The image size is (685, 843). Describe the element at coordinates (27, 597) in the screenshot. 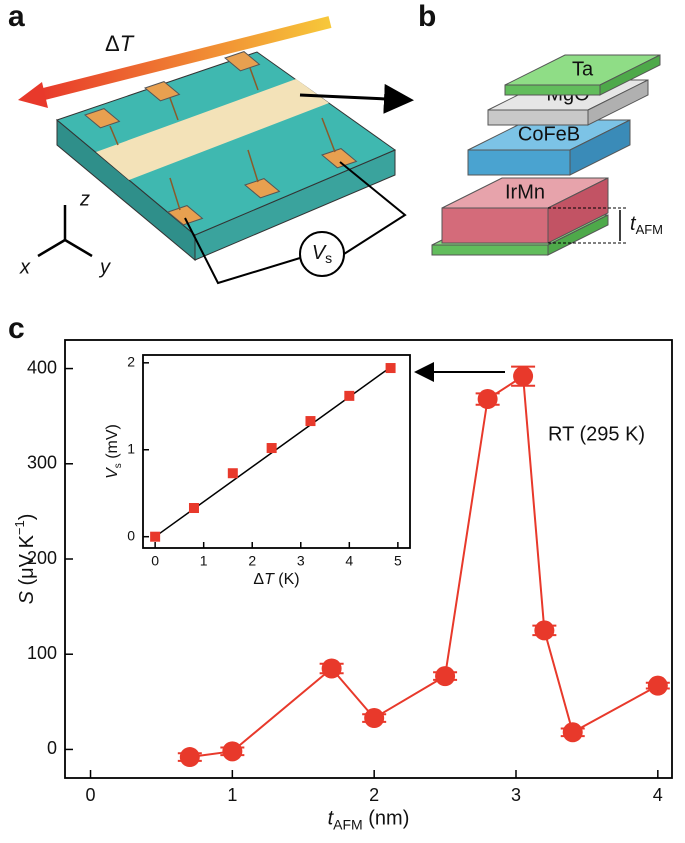

I see `y-label-part: S` at that location.